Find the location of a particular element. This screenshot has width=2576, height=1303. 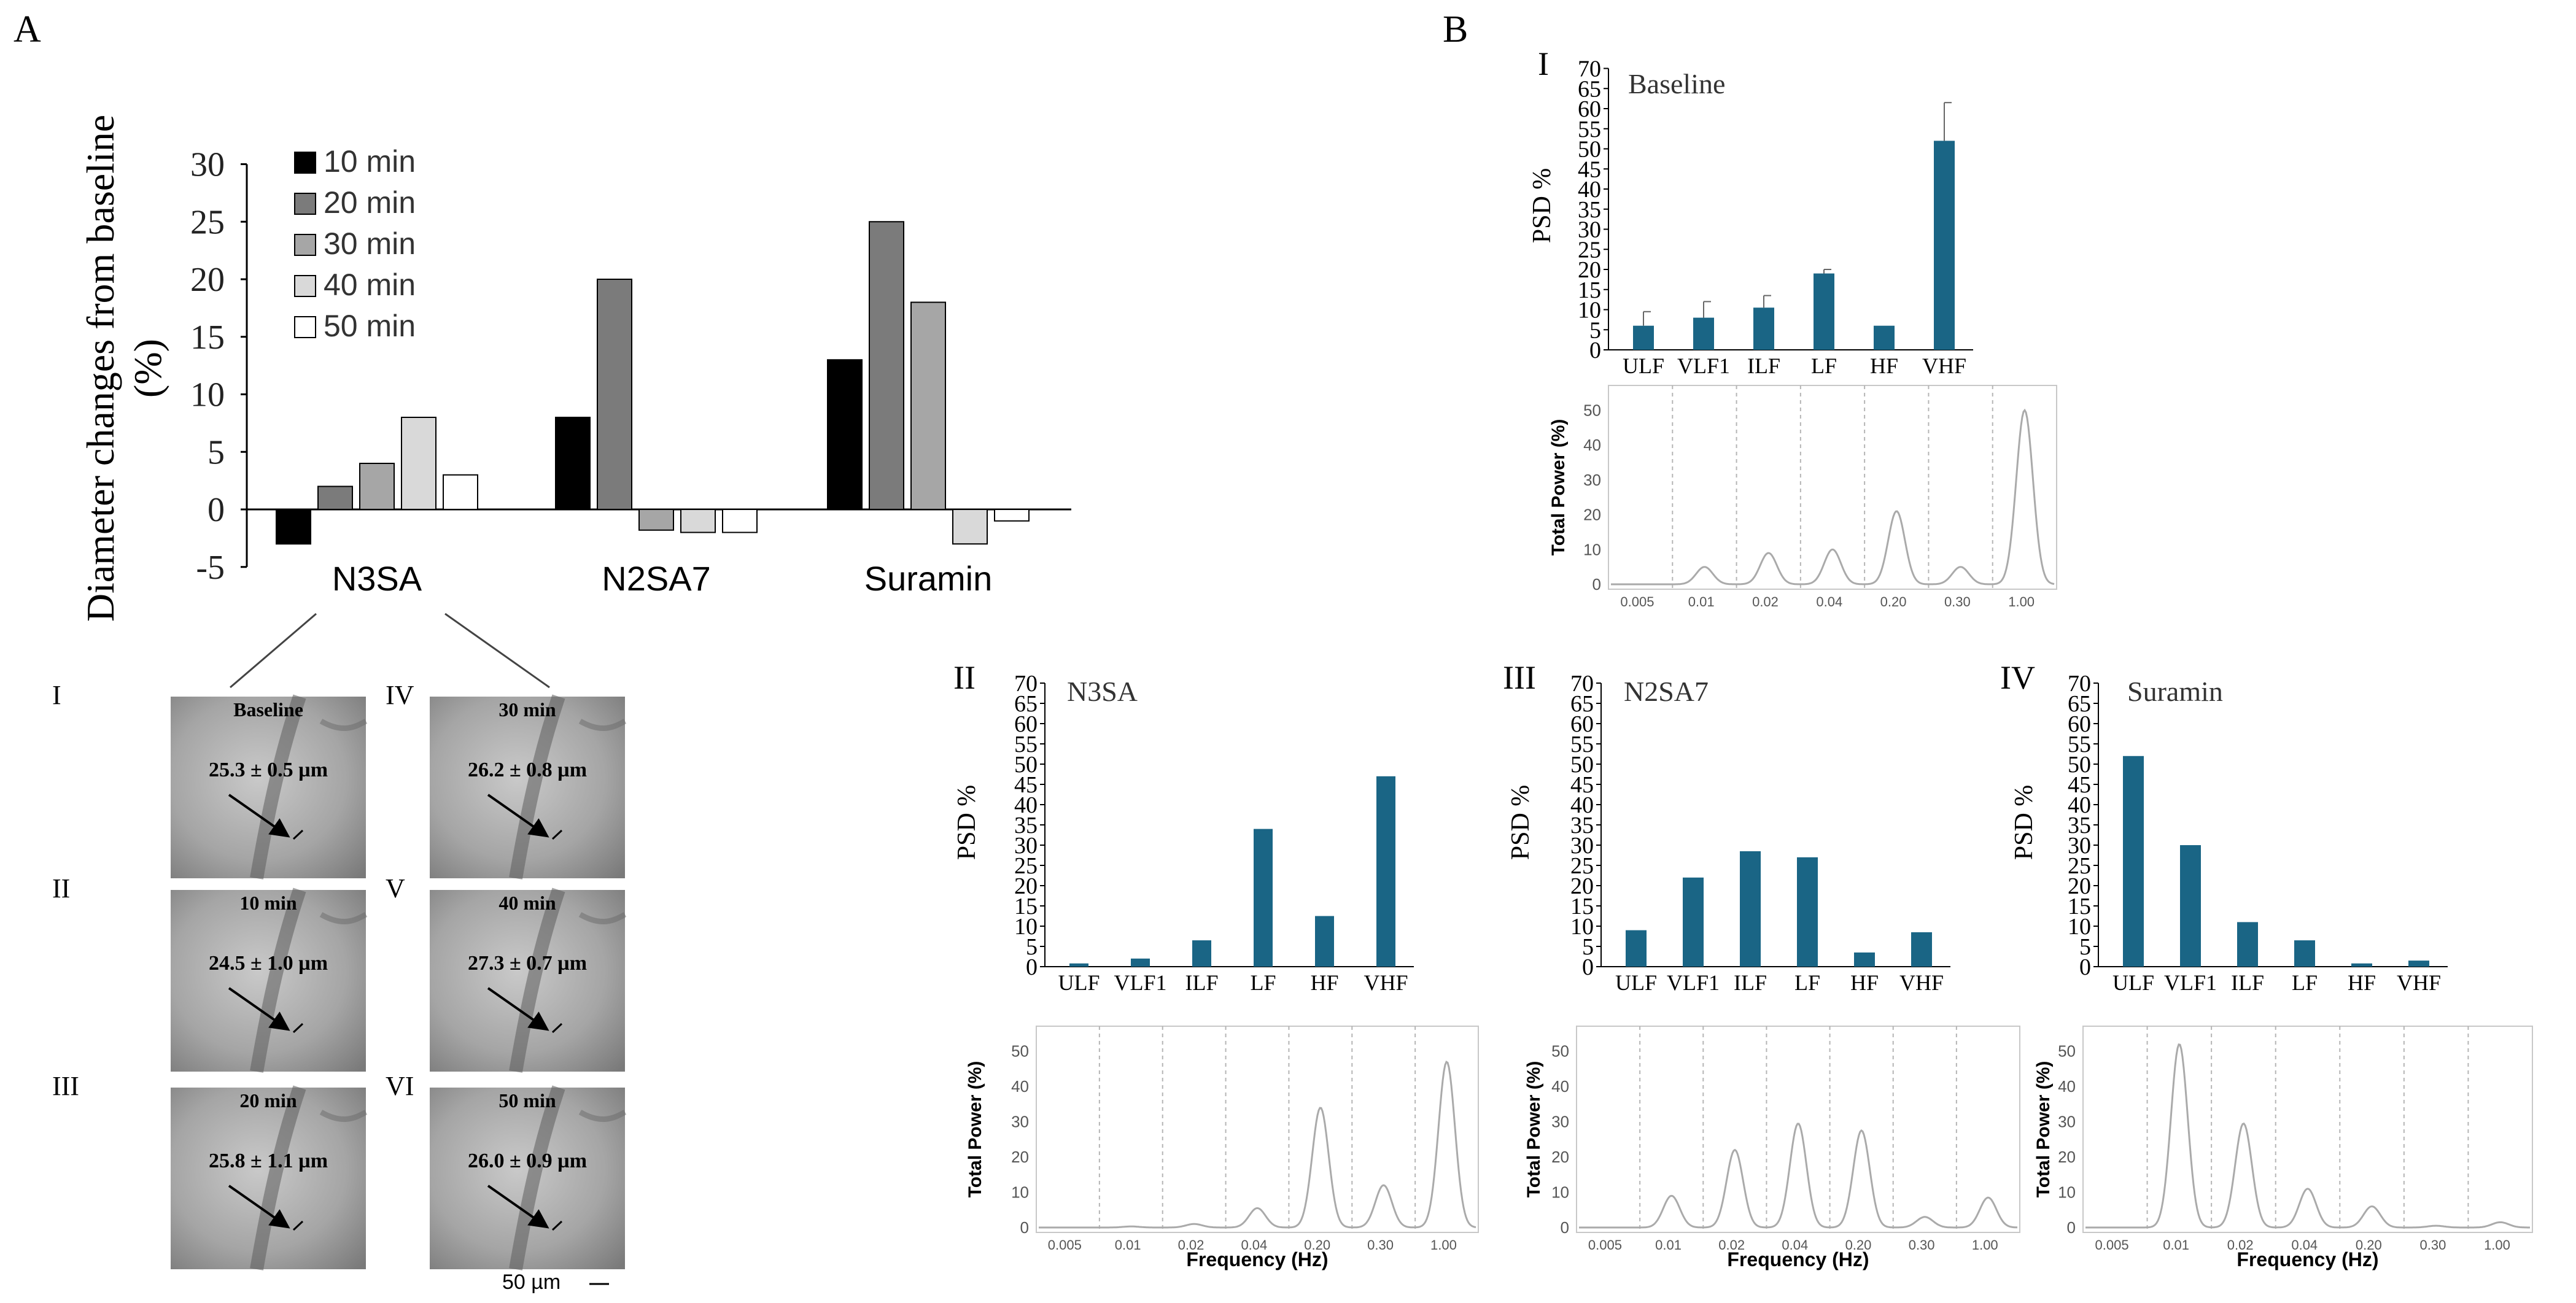

legend-swatch-40-min is located at coordinates (305, 286).